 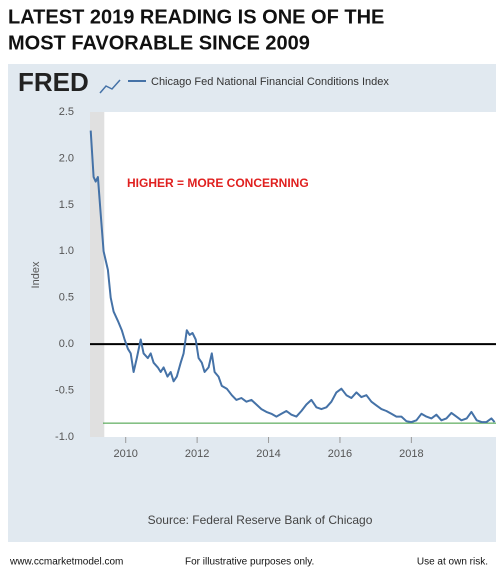 I want to click on logo: FRED, so click(x=53, y=82).